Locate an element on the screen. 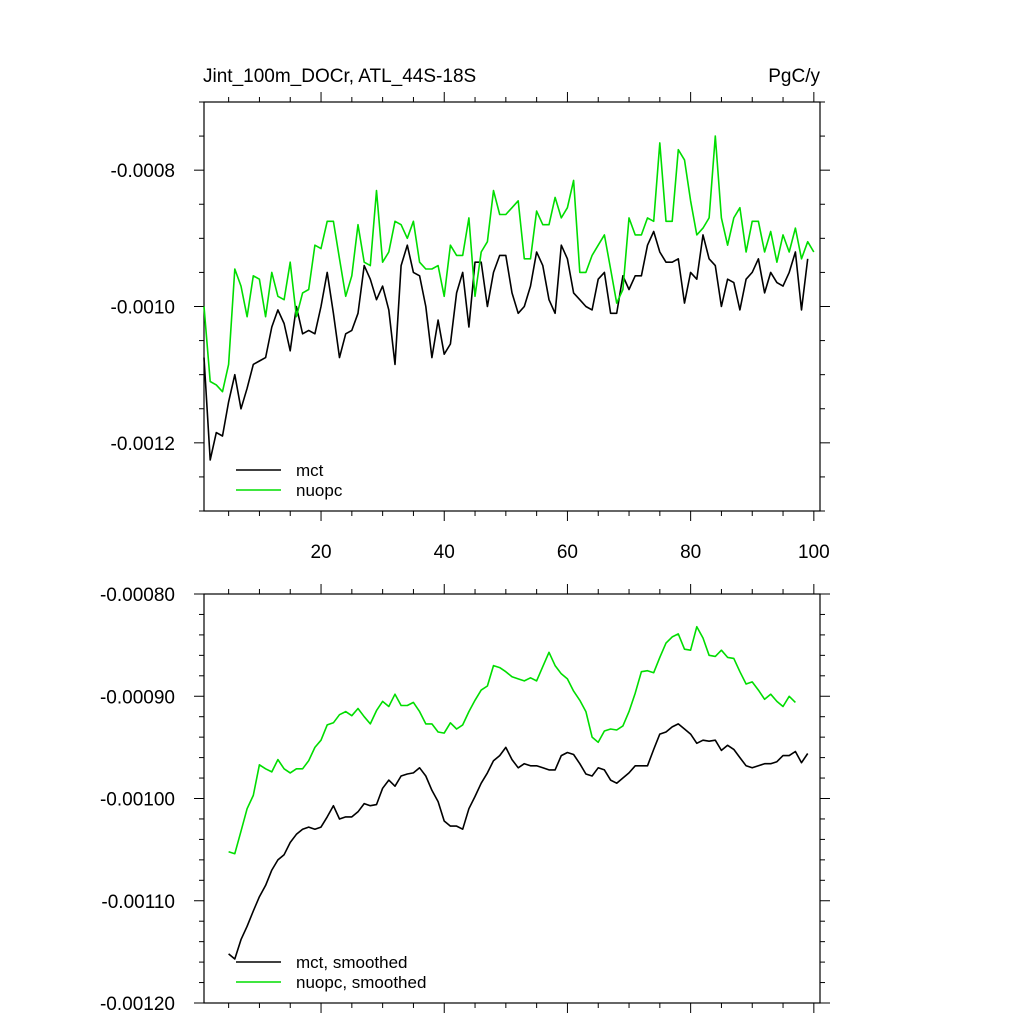 The height and width of the screenshot is (1024, 1024). x-tick-label: 20 is located at coordinates (320, 552).